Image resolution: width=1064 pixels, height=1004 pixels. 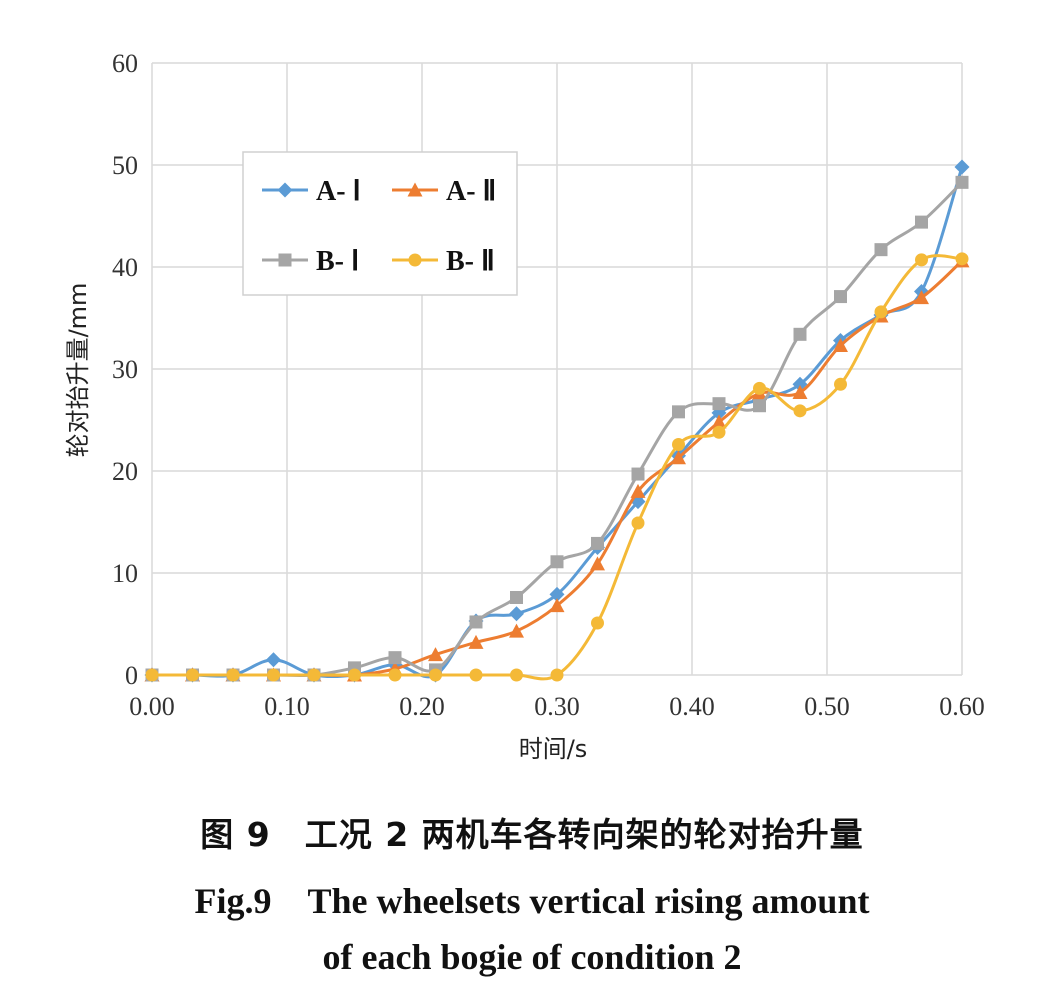 What do you see at coordinates (337, 261) in the screenshot?
I see `legend-label: B- Ⅰ` at bounding box center [337, 261].